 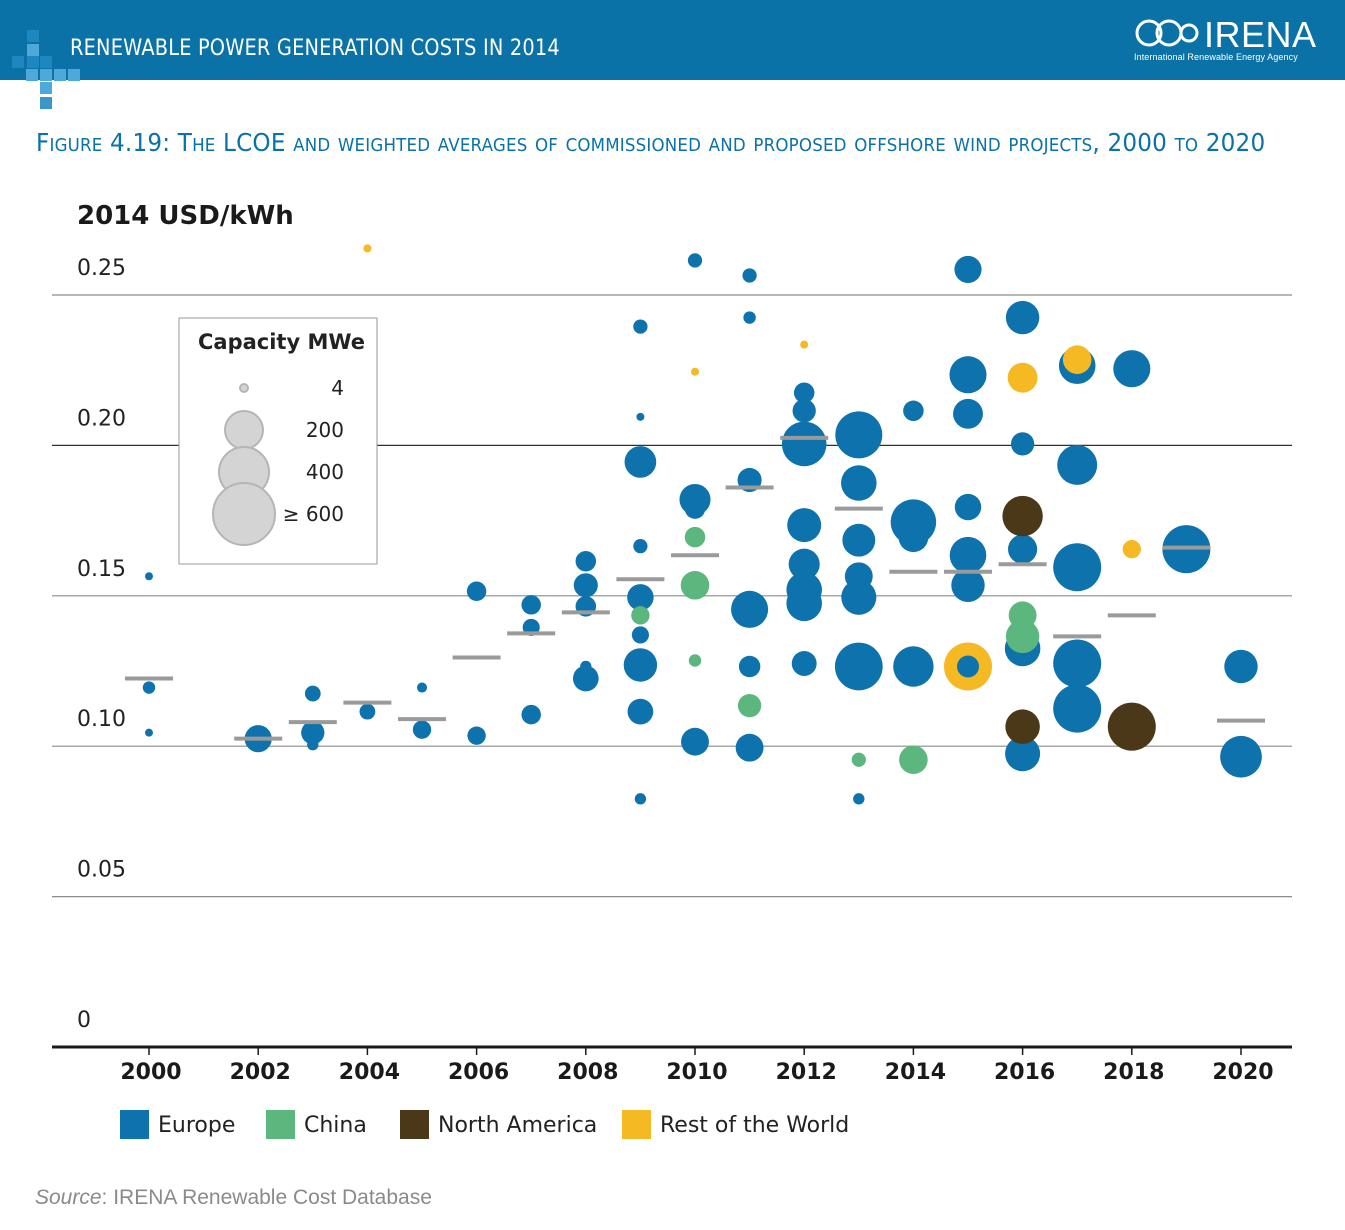 I want to click on x-tick-label: 2014, so click(x=915, y=1072).